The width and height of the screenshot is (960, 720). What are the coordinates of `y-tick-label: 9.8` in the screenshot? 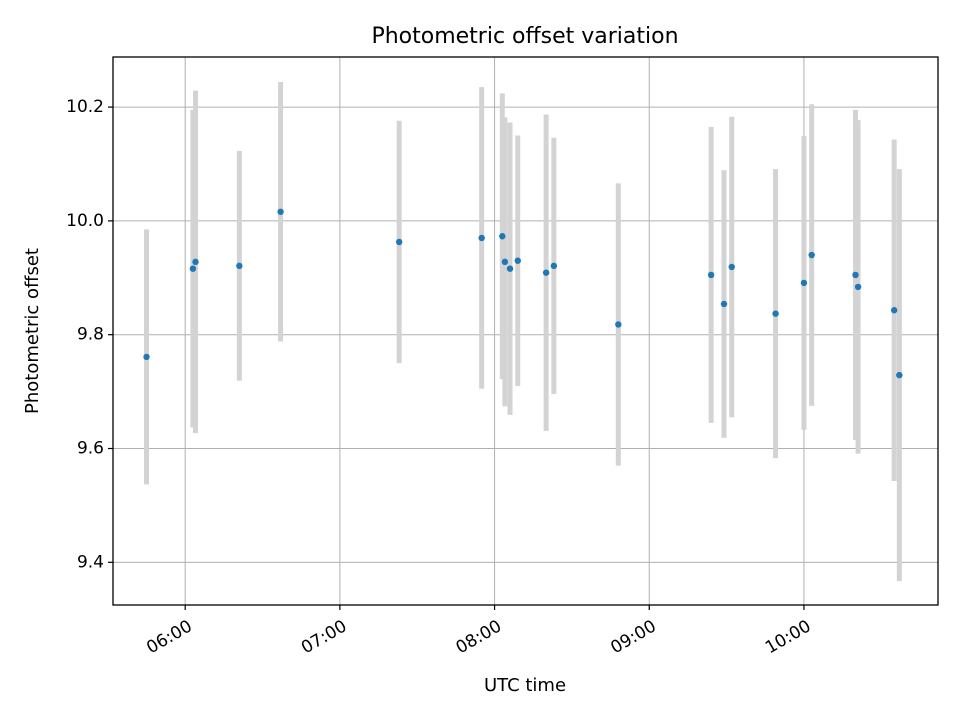 It's located at (90, 335).